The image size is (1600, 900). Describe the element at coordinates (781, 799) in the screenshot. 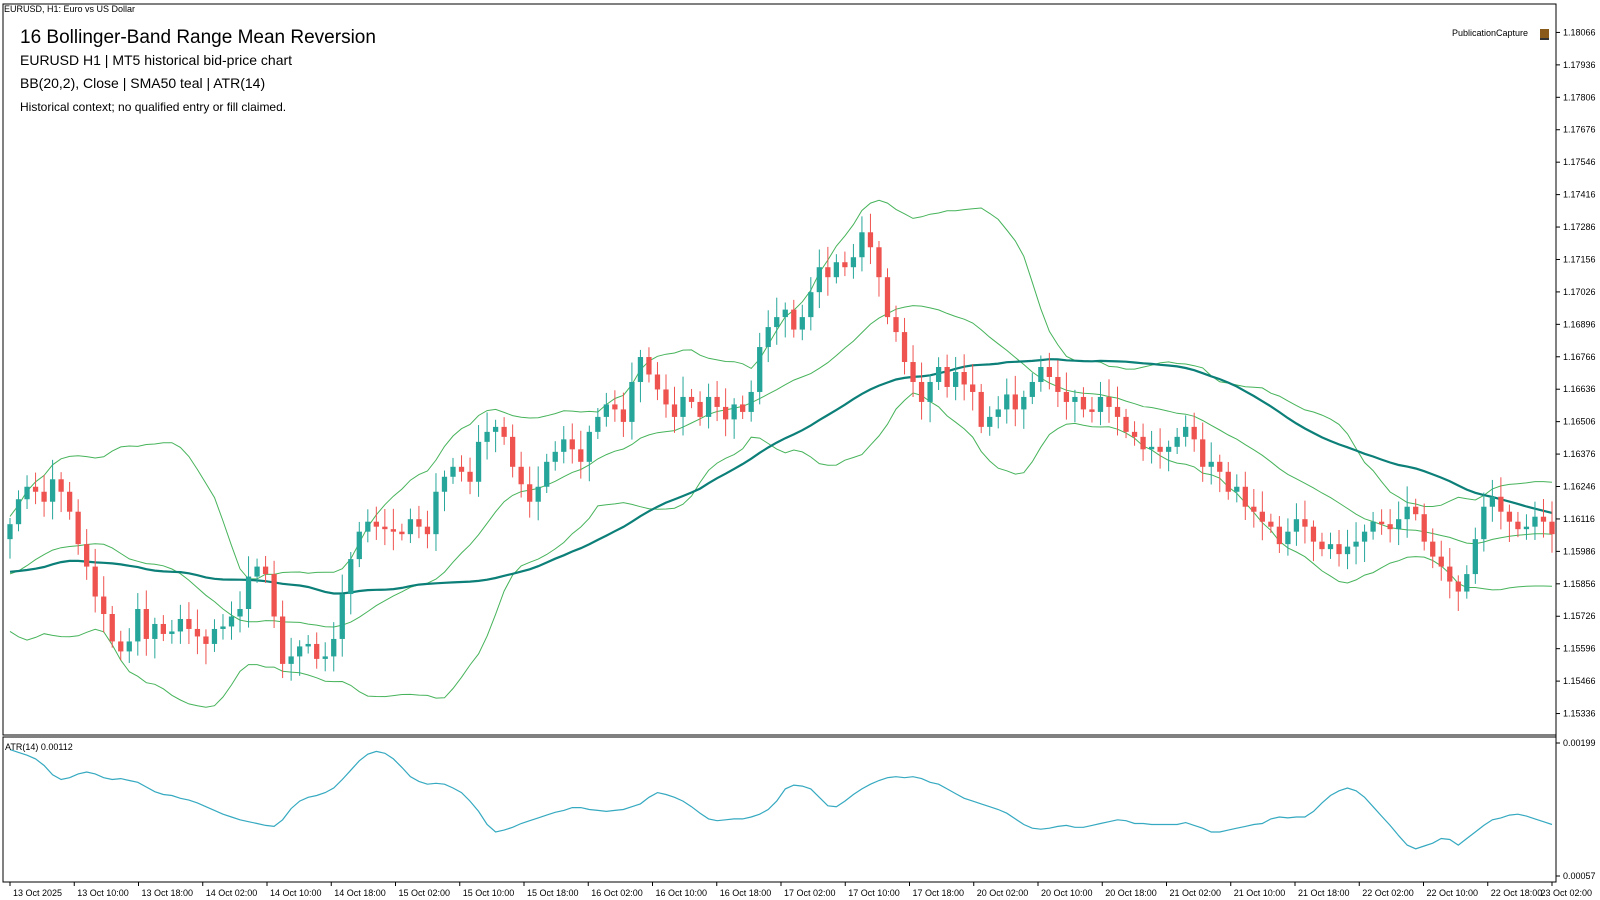

I see `atr-polyline` at that location.